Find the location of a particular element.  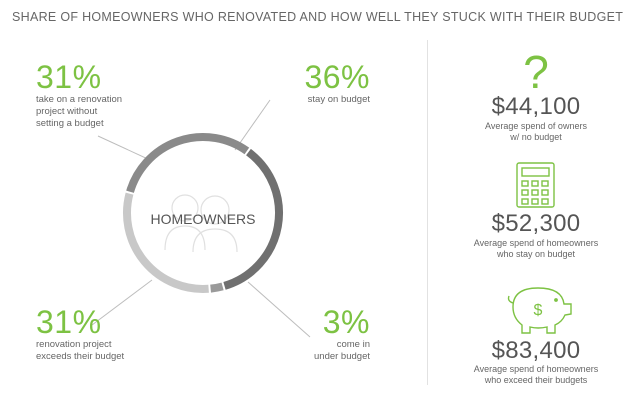

donut-slices is located at coordinates (203, 213).